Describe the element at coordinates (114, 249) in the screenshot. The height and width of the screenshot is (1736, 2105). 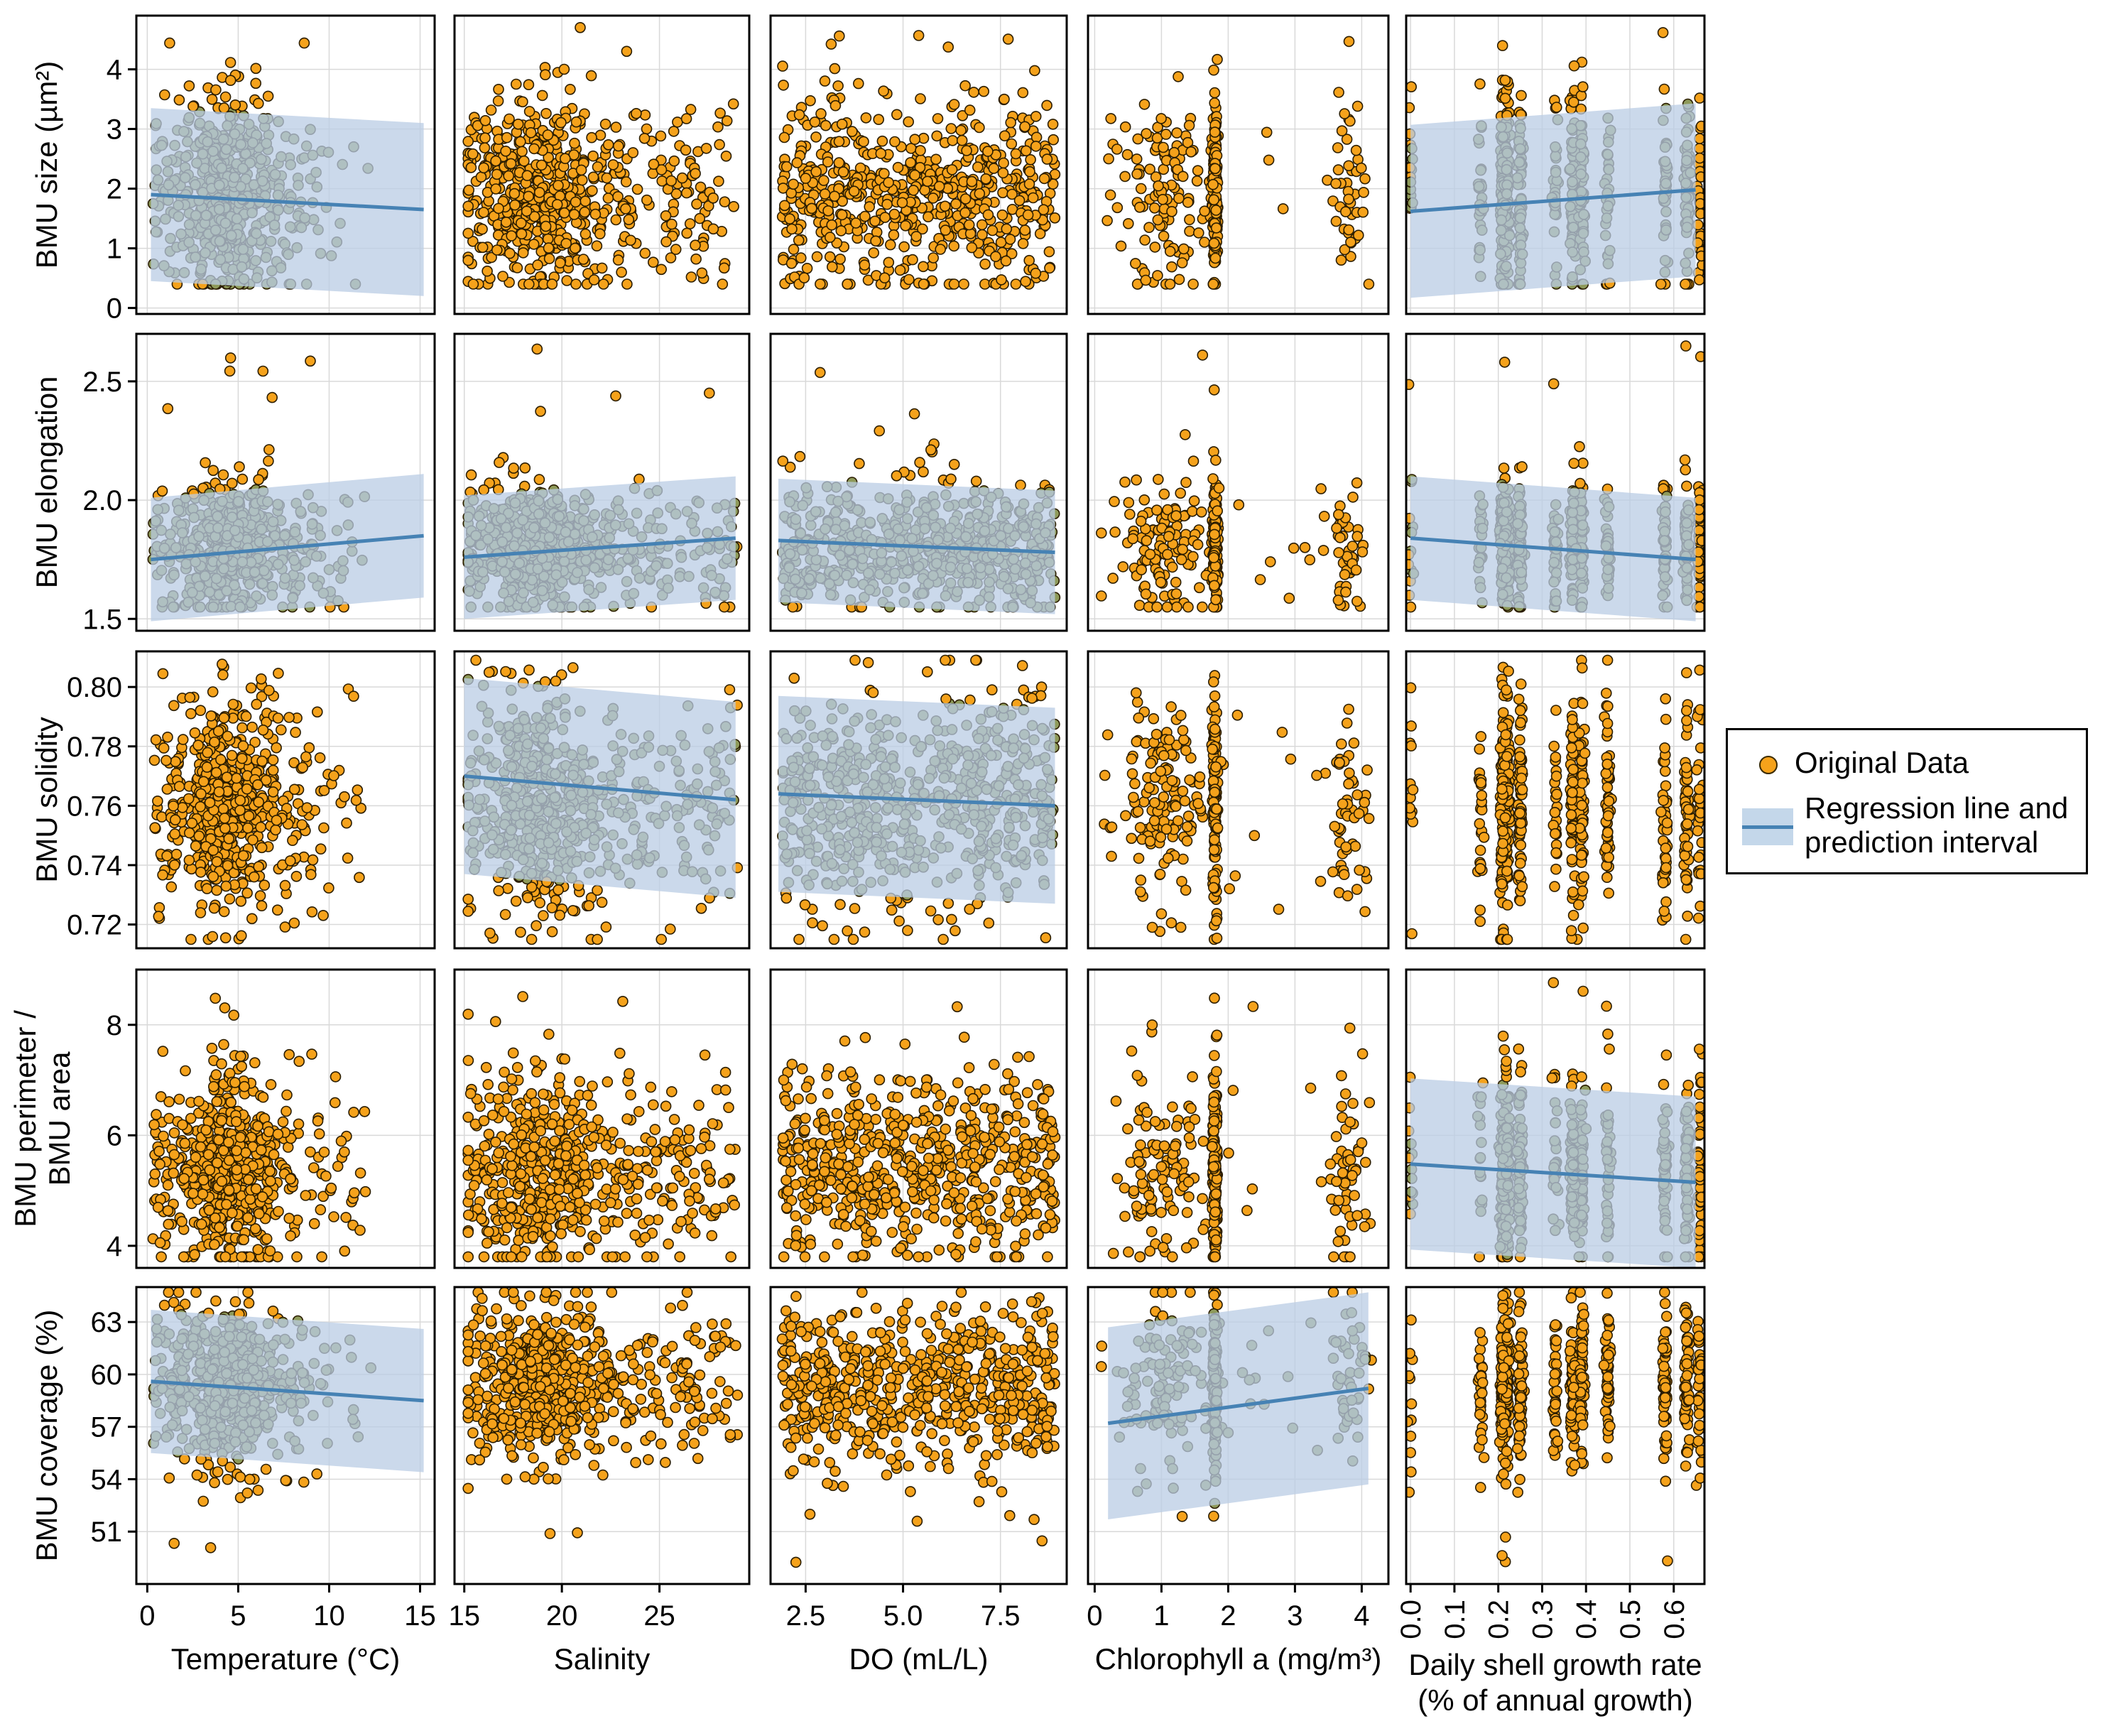
I see `y-tick-label: 1` at that location.